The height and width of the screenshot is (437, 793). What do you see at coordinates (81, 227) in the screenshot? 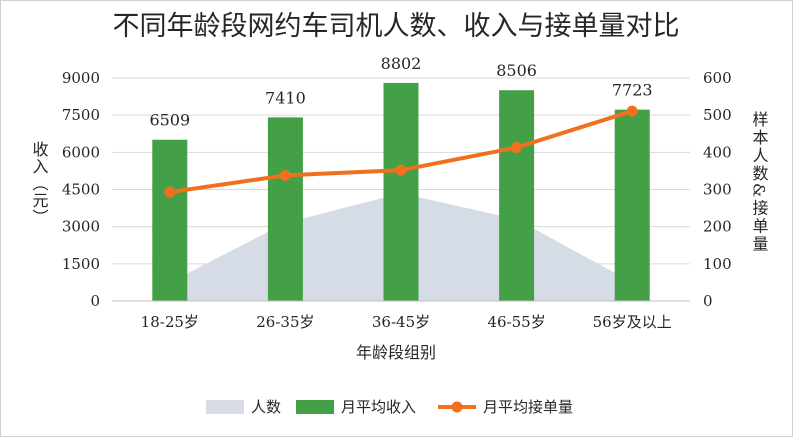
I see `y-tick-label: 3000` at bounding box center [81, 227].